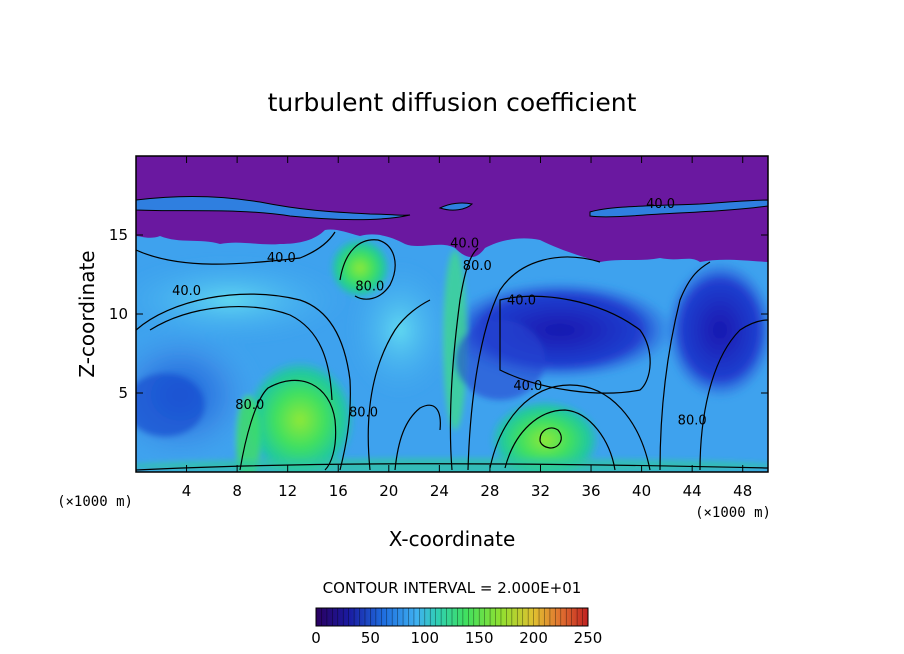 Image resolution: width=904 pixels, height=654 pixels. Describe the element at coordinates (287, 491) in the screenshot. I see `x-tick-label: 12` at that location.